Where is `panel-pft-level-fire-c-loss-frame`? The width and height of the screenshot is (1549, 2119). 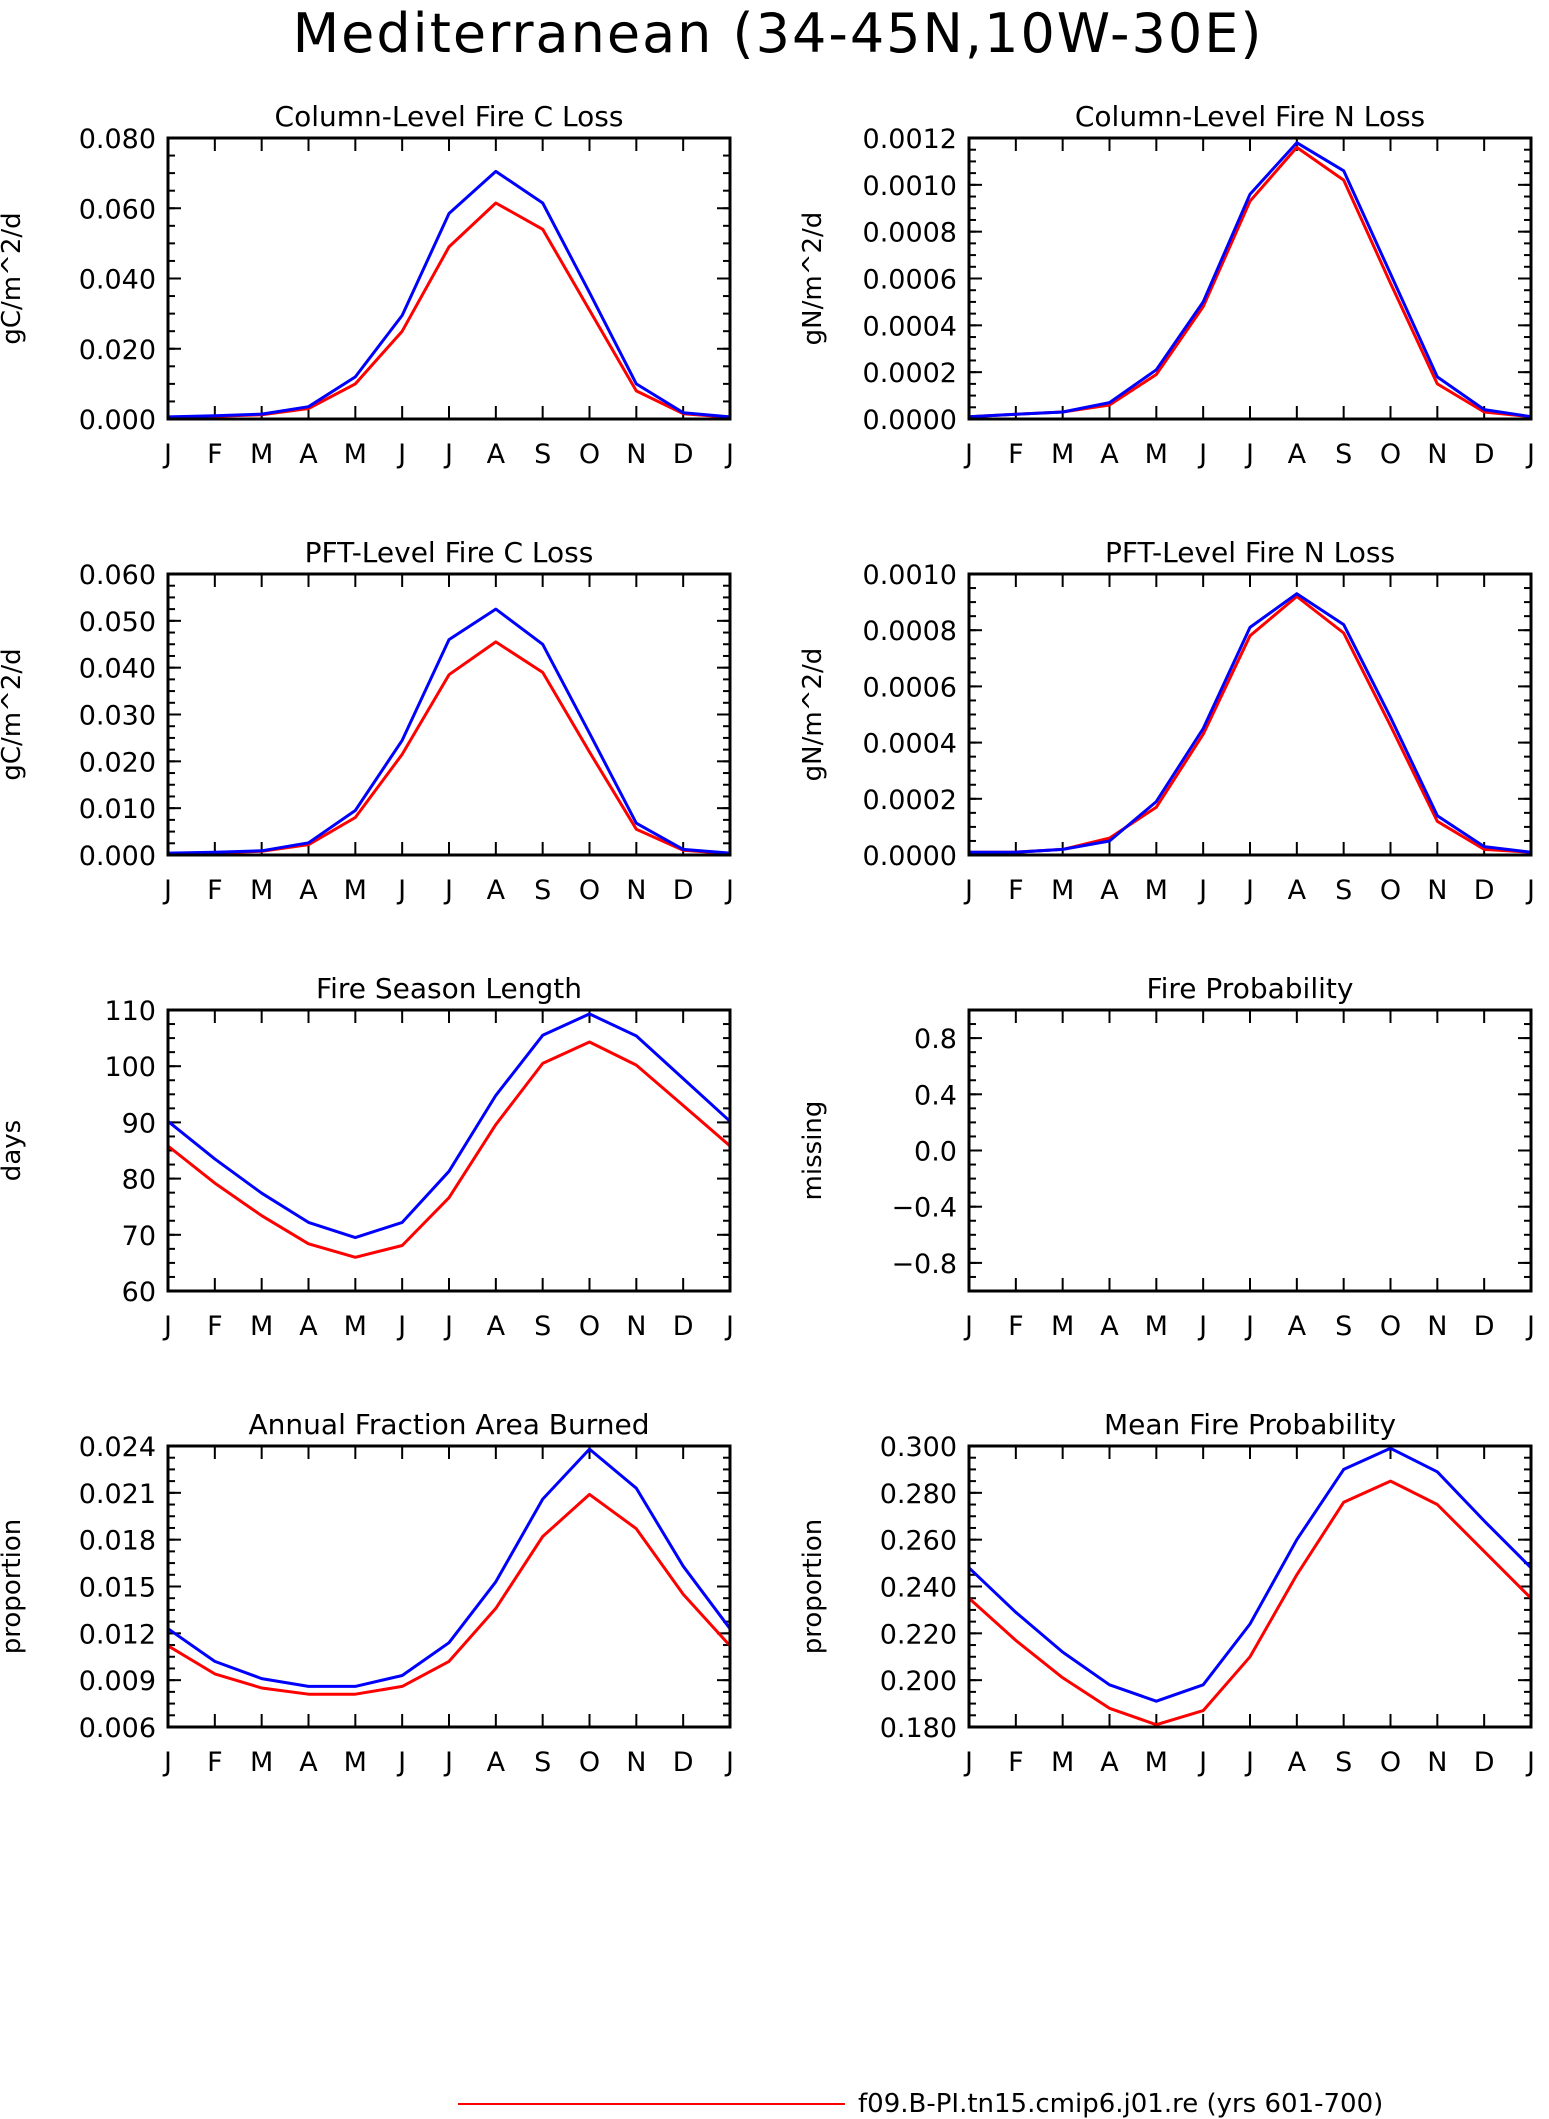
panel-pft-level-fire-c-loss-frame is located at coordinates (449, 714).